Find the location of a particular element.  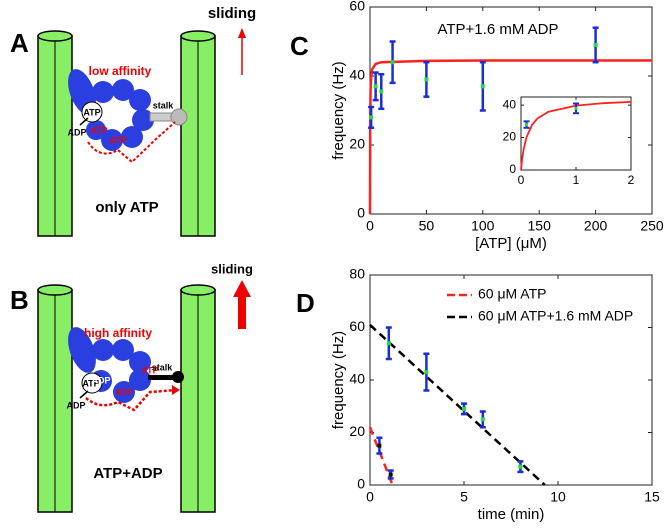

arrow is located at coordinates (242, 312).